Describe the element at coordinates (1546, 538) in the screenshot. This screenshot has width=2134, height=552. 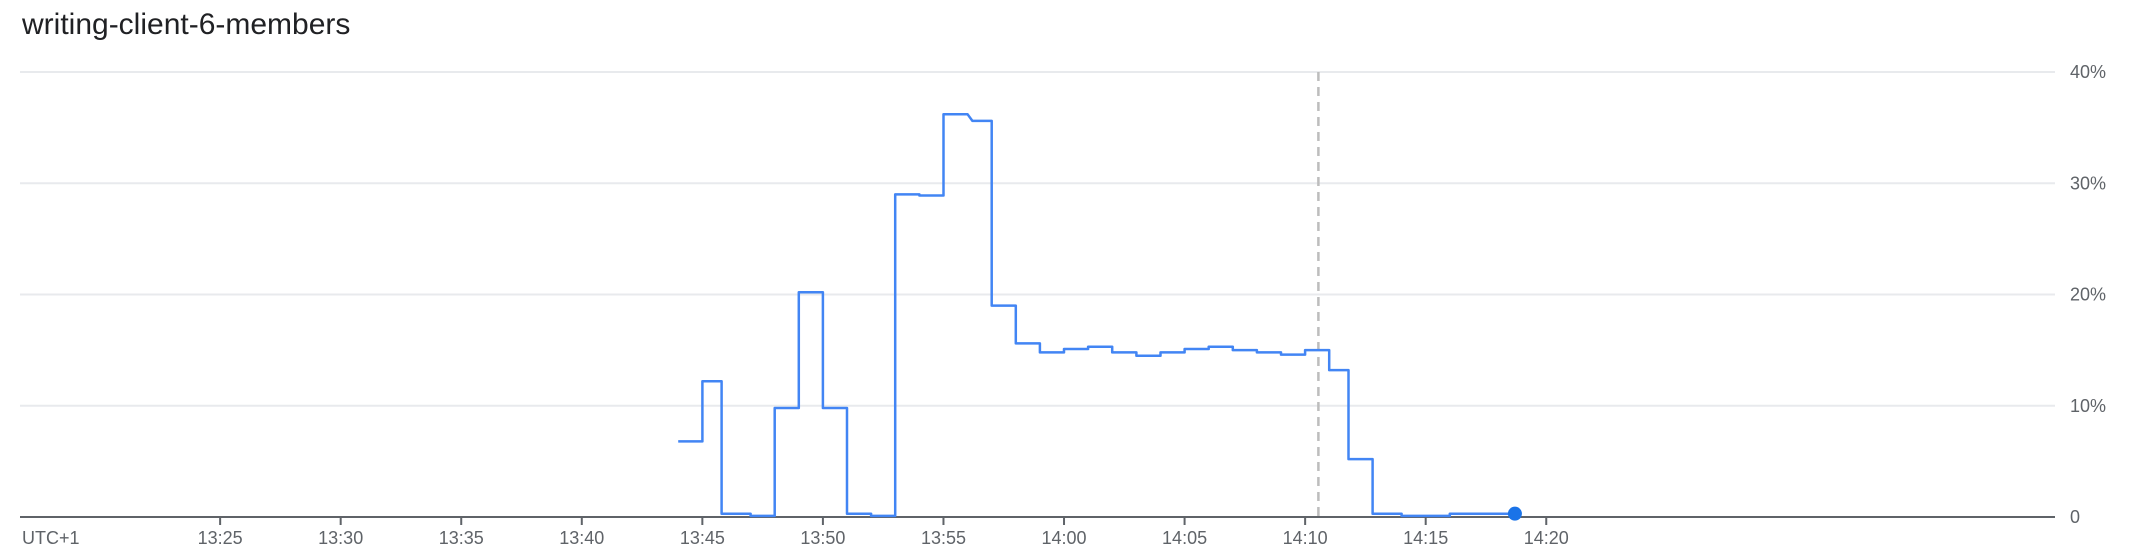
I see `x-tick-label: 14:20` at that location.